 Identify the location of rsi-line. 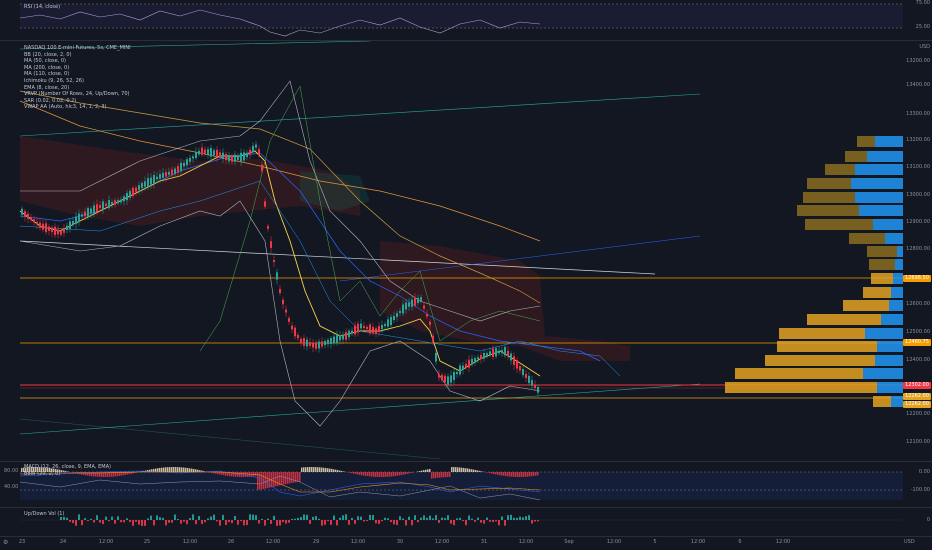
(280, 23).